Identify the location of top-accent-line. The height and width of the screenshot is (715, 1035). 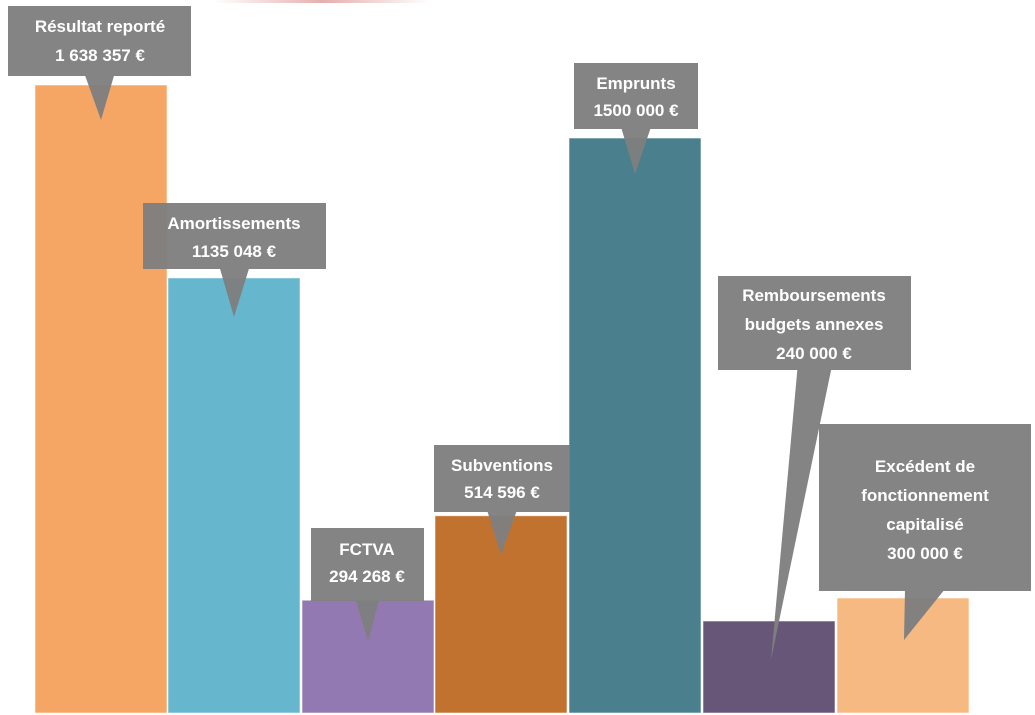
(322, 1).